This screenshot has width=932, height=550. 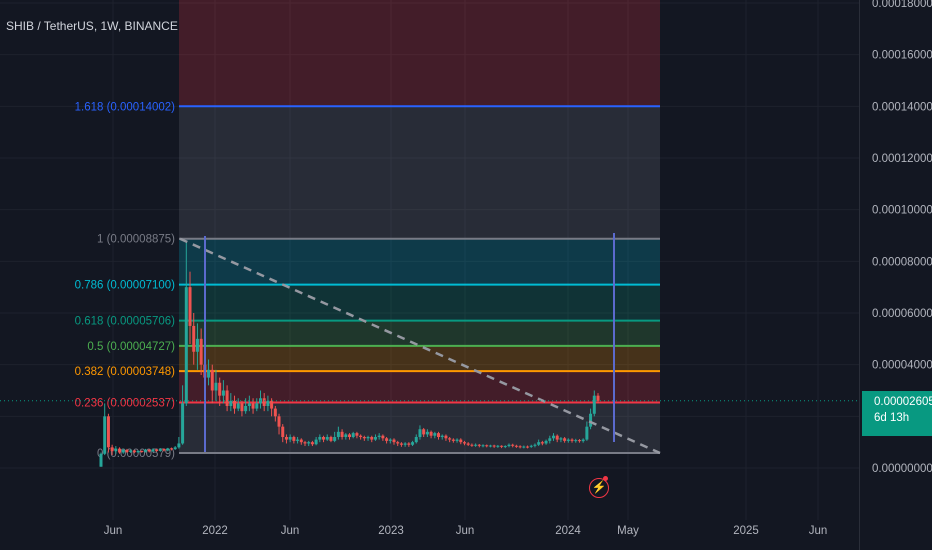 I want to click on price-axis-separator, so click(x=859, y=275).